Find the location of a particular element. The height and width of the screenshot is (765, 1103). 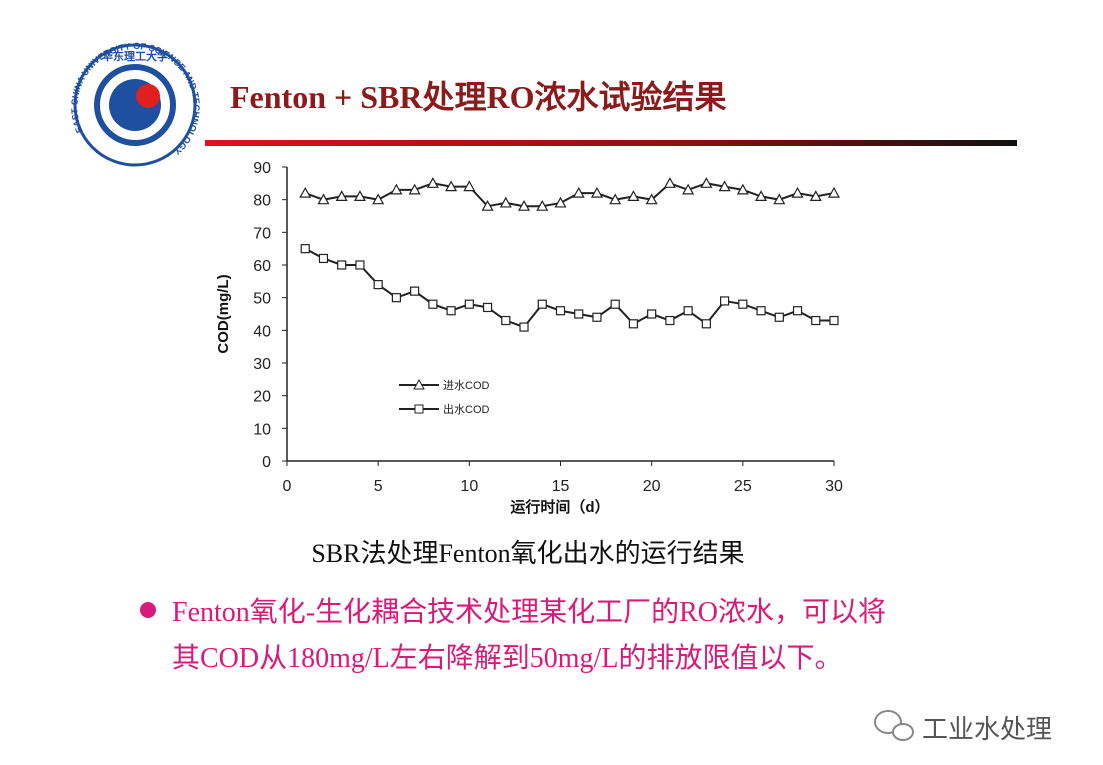

y-tick-label: 50 is located at coordinates (262, 299).